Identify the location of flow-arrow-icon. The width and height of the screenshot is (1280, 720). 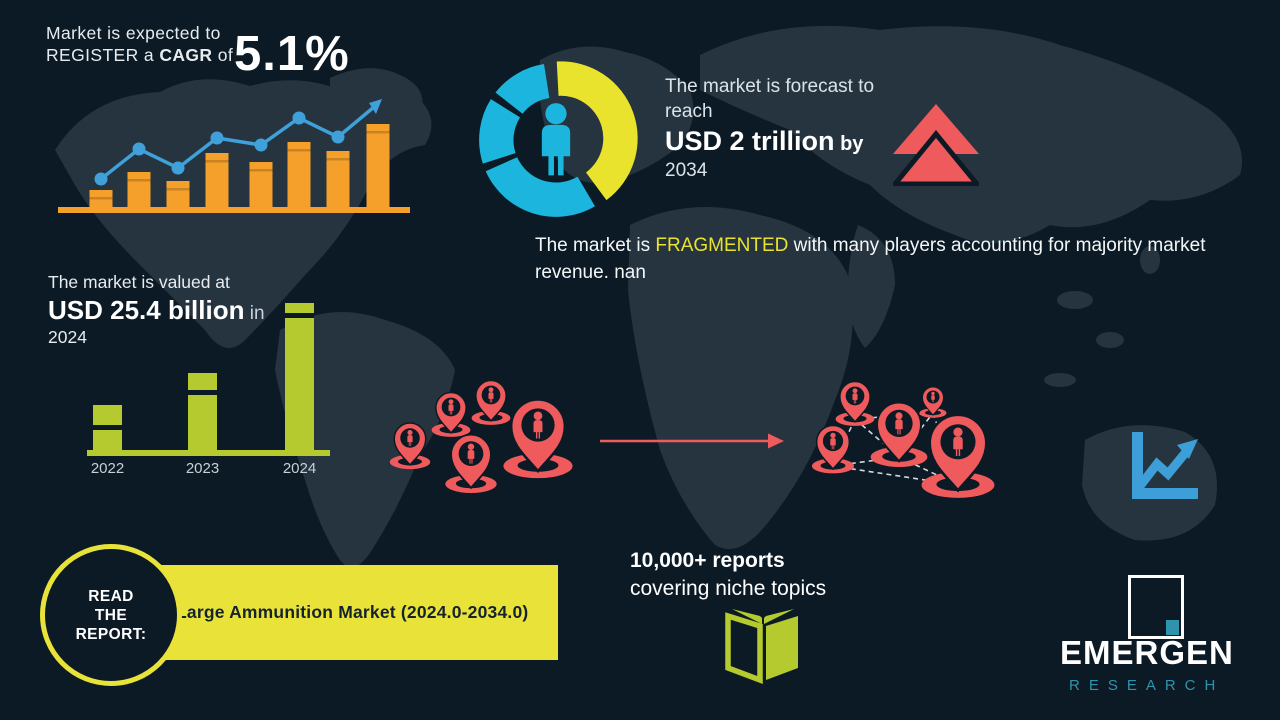
(692, 441).